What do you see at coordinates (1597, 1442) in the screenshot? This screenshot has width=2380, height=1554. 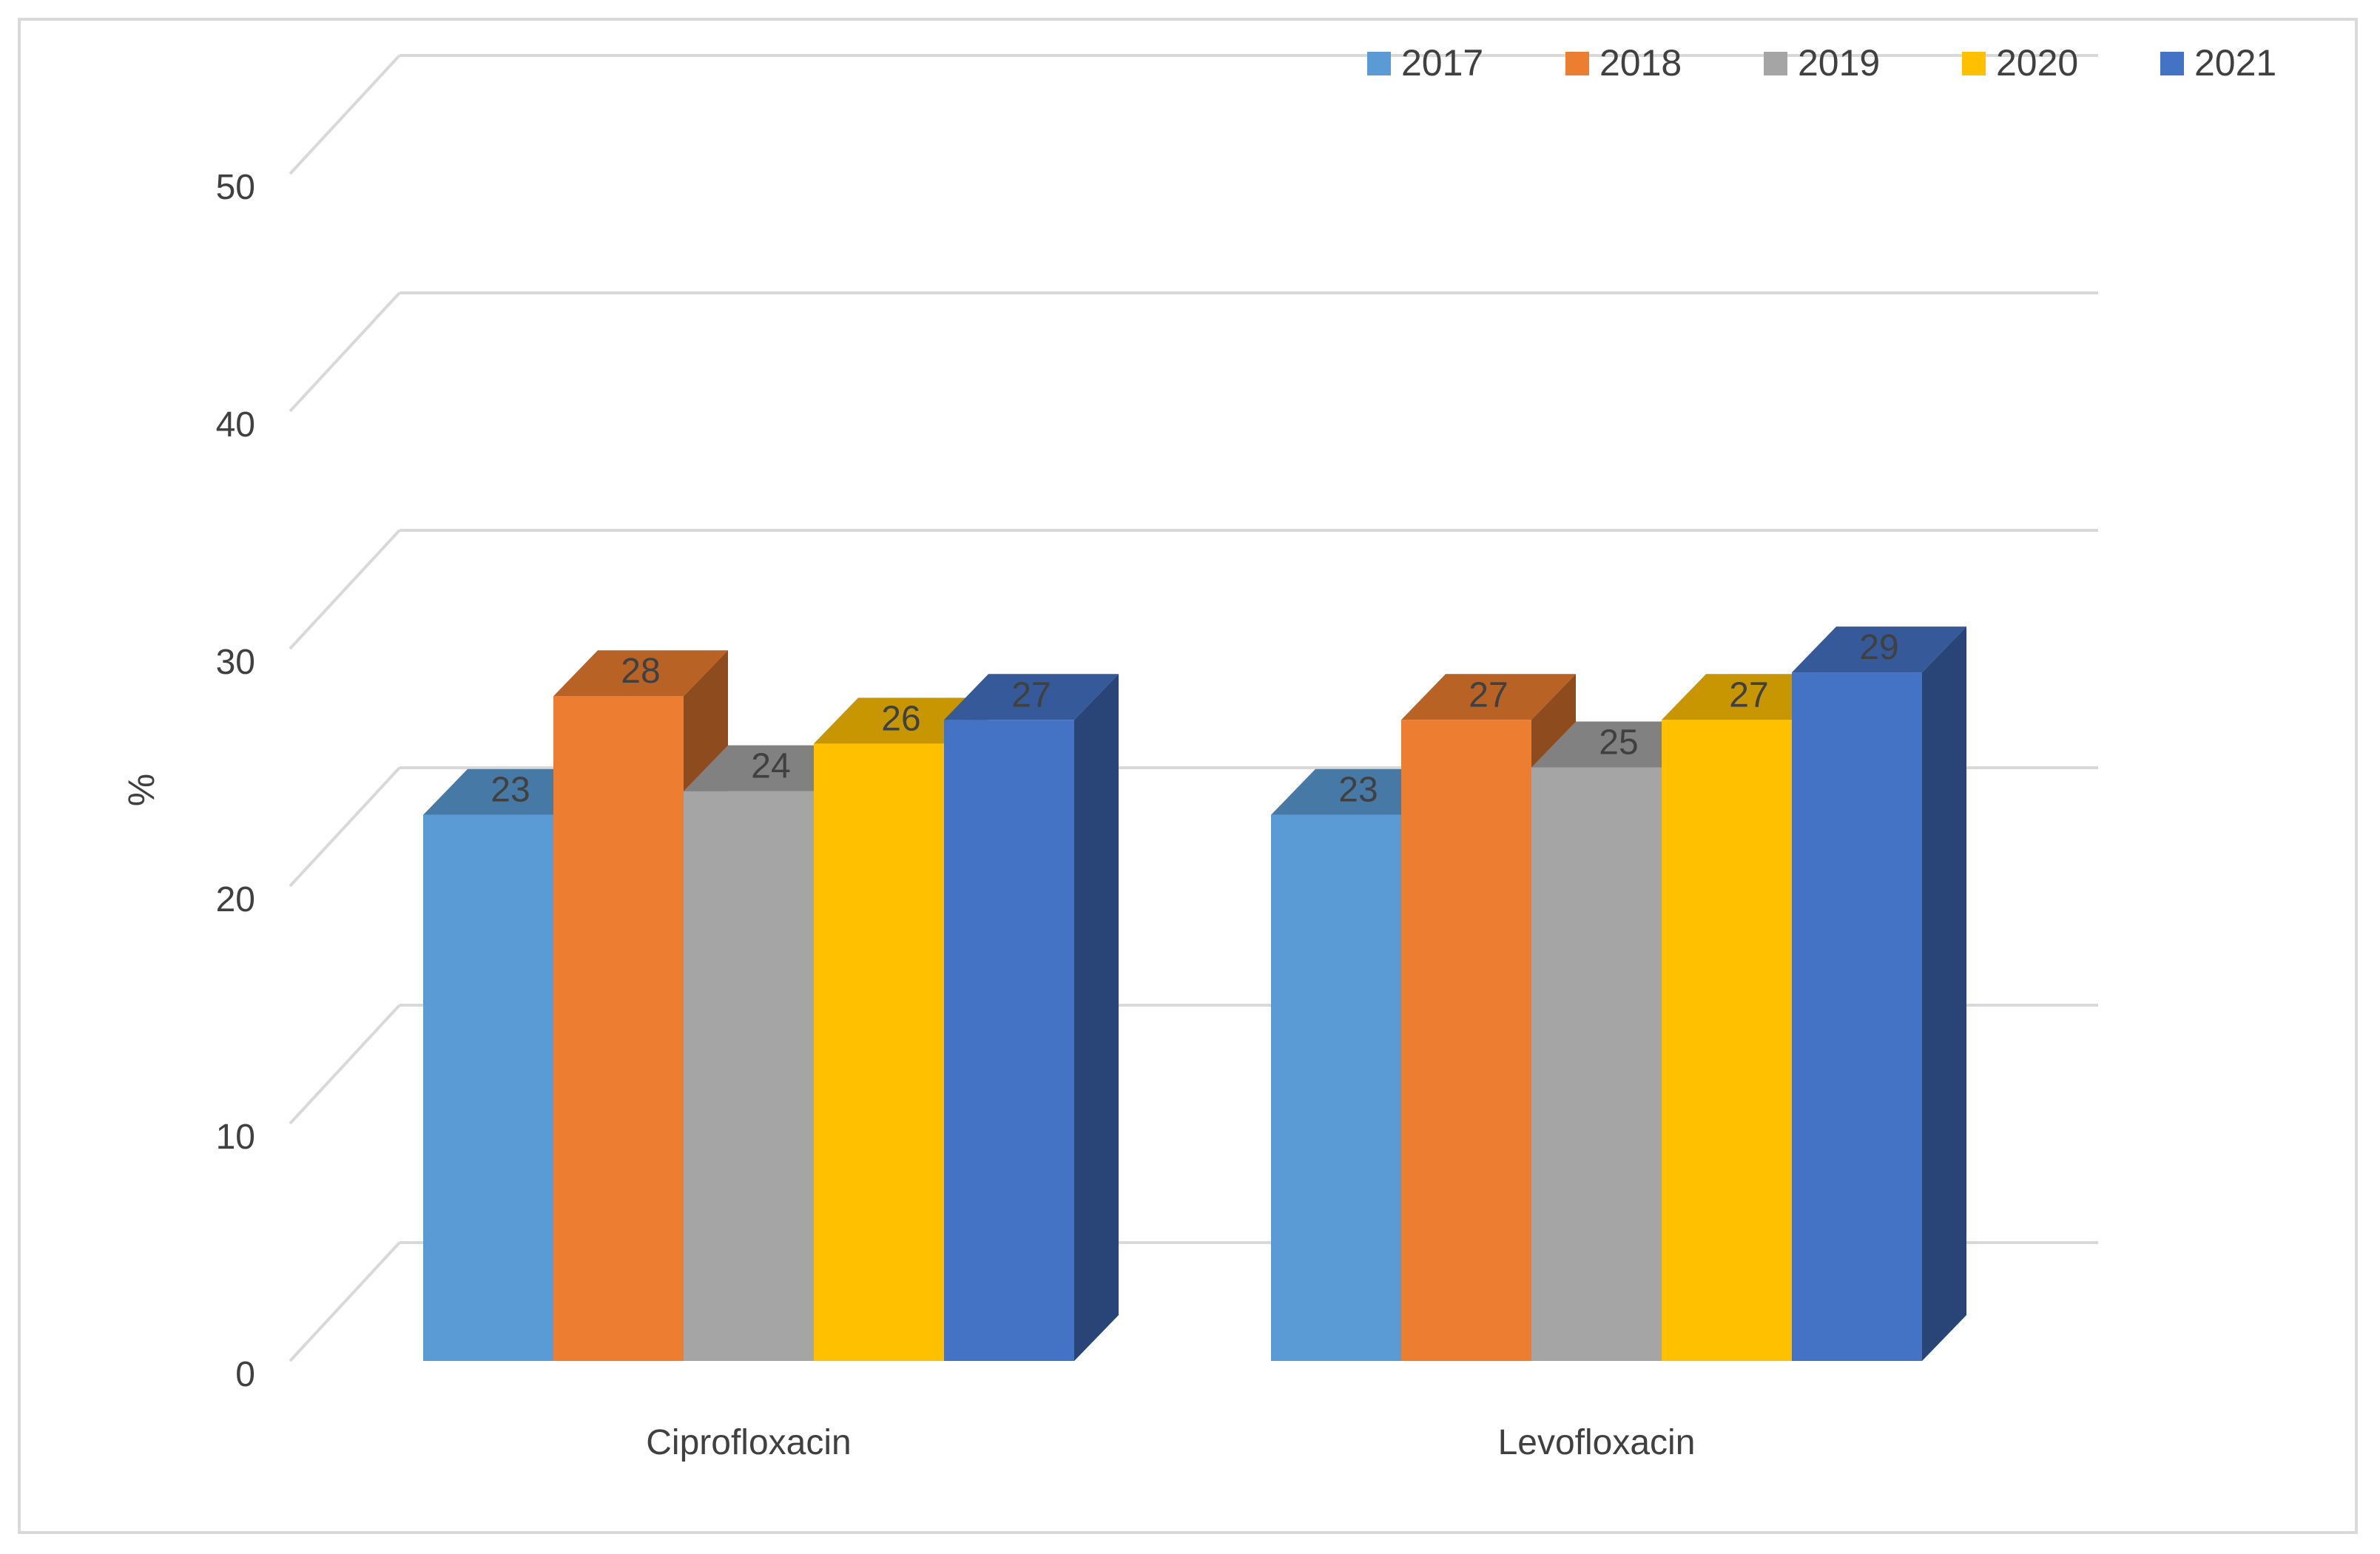 I see `x-category-label-levofloxacin: Levofloxacin` at bounding box center [1597, 1442].